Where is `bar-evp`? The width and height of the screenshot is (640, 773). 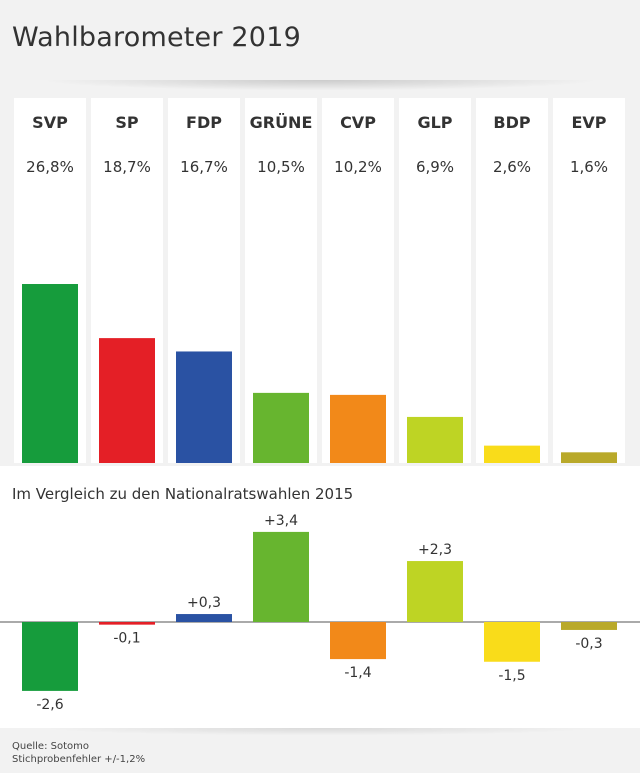 bar-evp is located at coordinates (589, 457).